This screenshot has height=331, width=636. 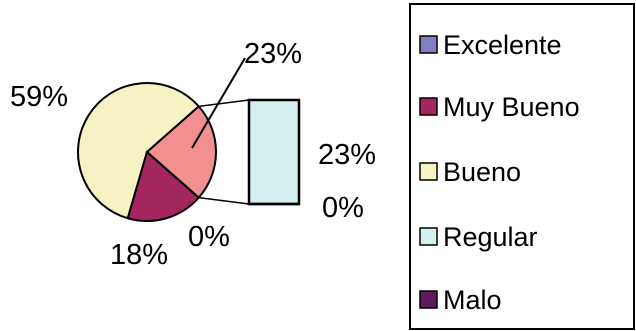 What do you see at coordinates (347, 155) in the screenshot?
I see `label-regular: 23%` at bounding box center [347, 155].